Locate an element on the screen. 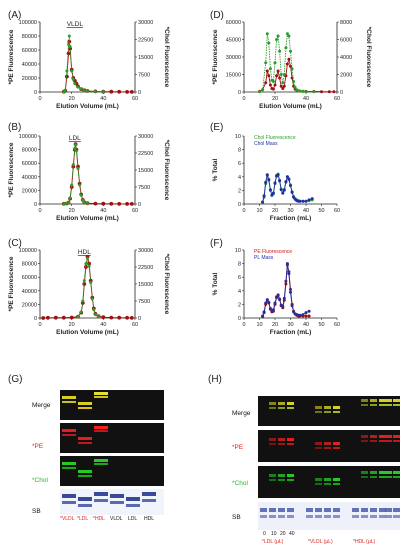  chart-b-series-0-line is located at coordinates (97, 174).